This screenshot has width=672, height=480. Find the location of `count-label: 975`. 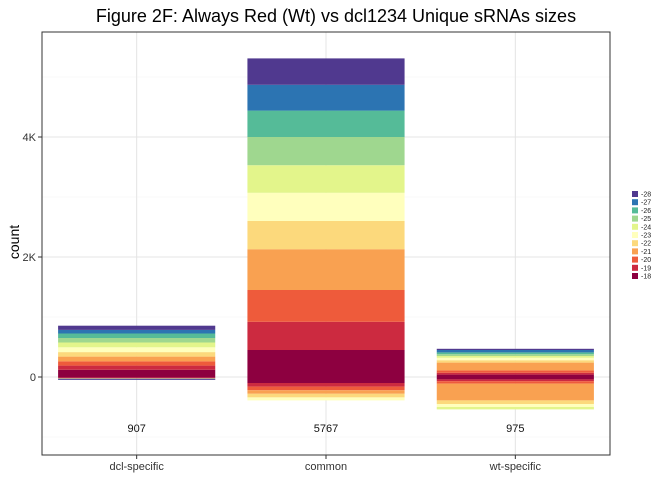

count-label: 975 is located at coordinates (515, 429).